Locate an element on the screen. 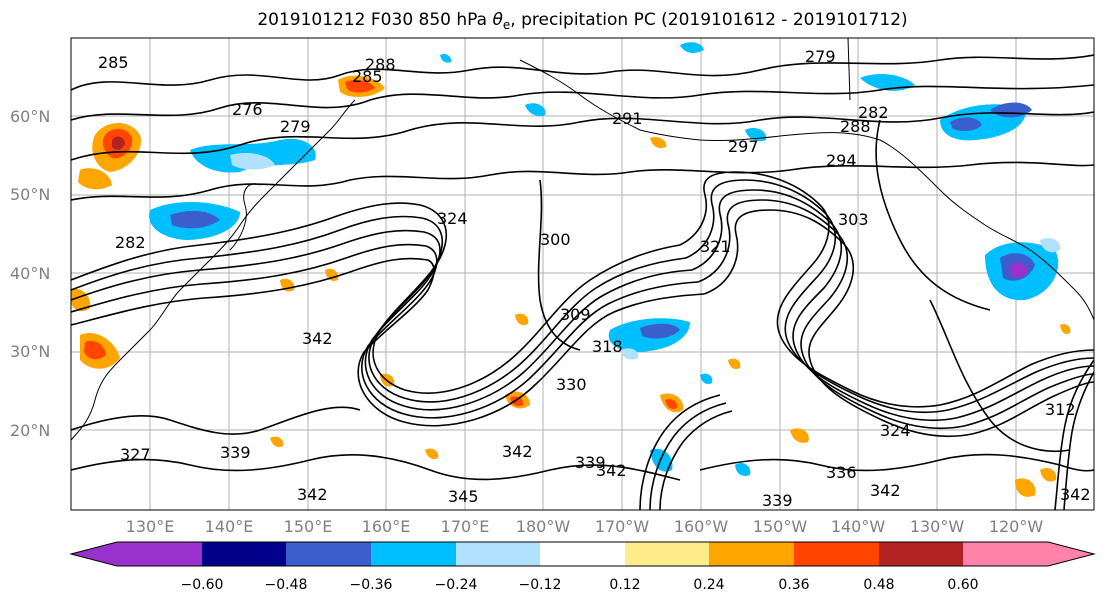  contour-label: 276 is located at coordinates (247, 109).